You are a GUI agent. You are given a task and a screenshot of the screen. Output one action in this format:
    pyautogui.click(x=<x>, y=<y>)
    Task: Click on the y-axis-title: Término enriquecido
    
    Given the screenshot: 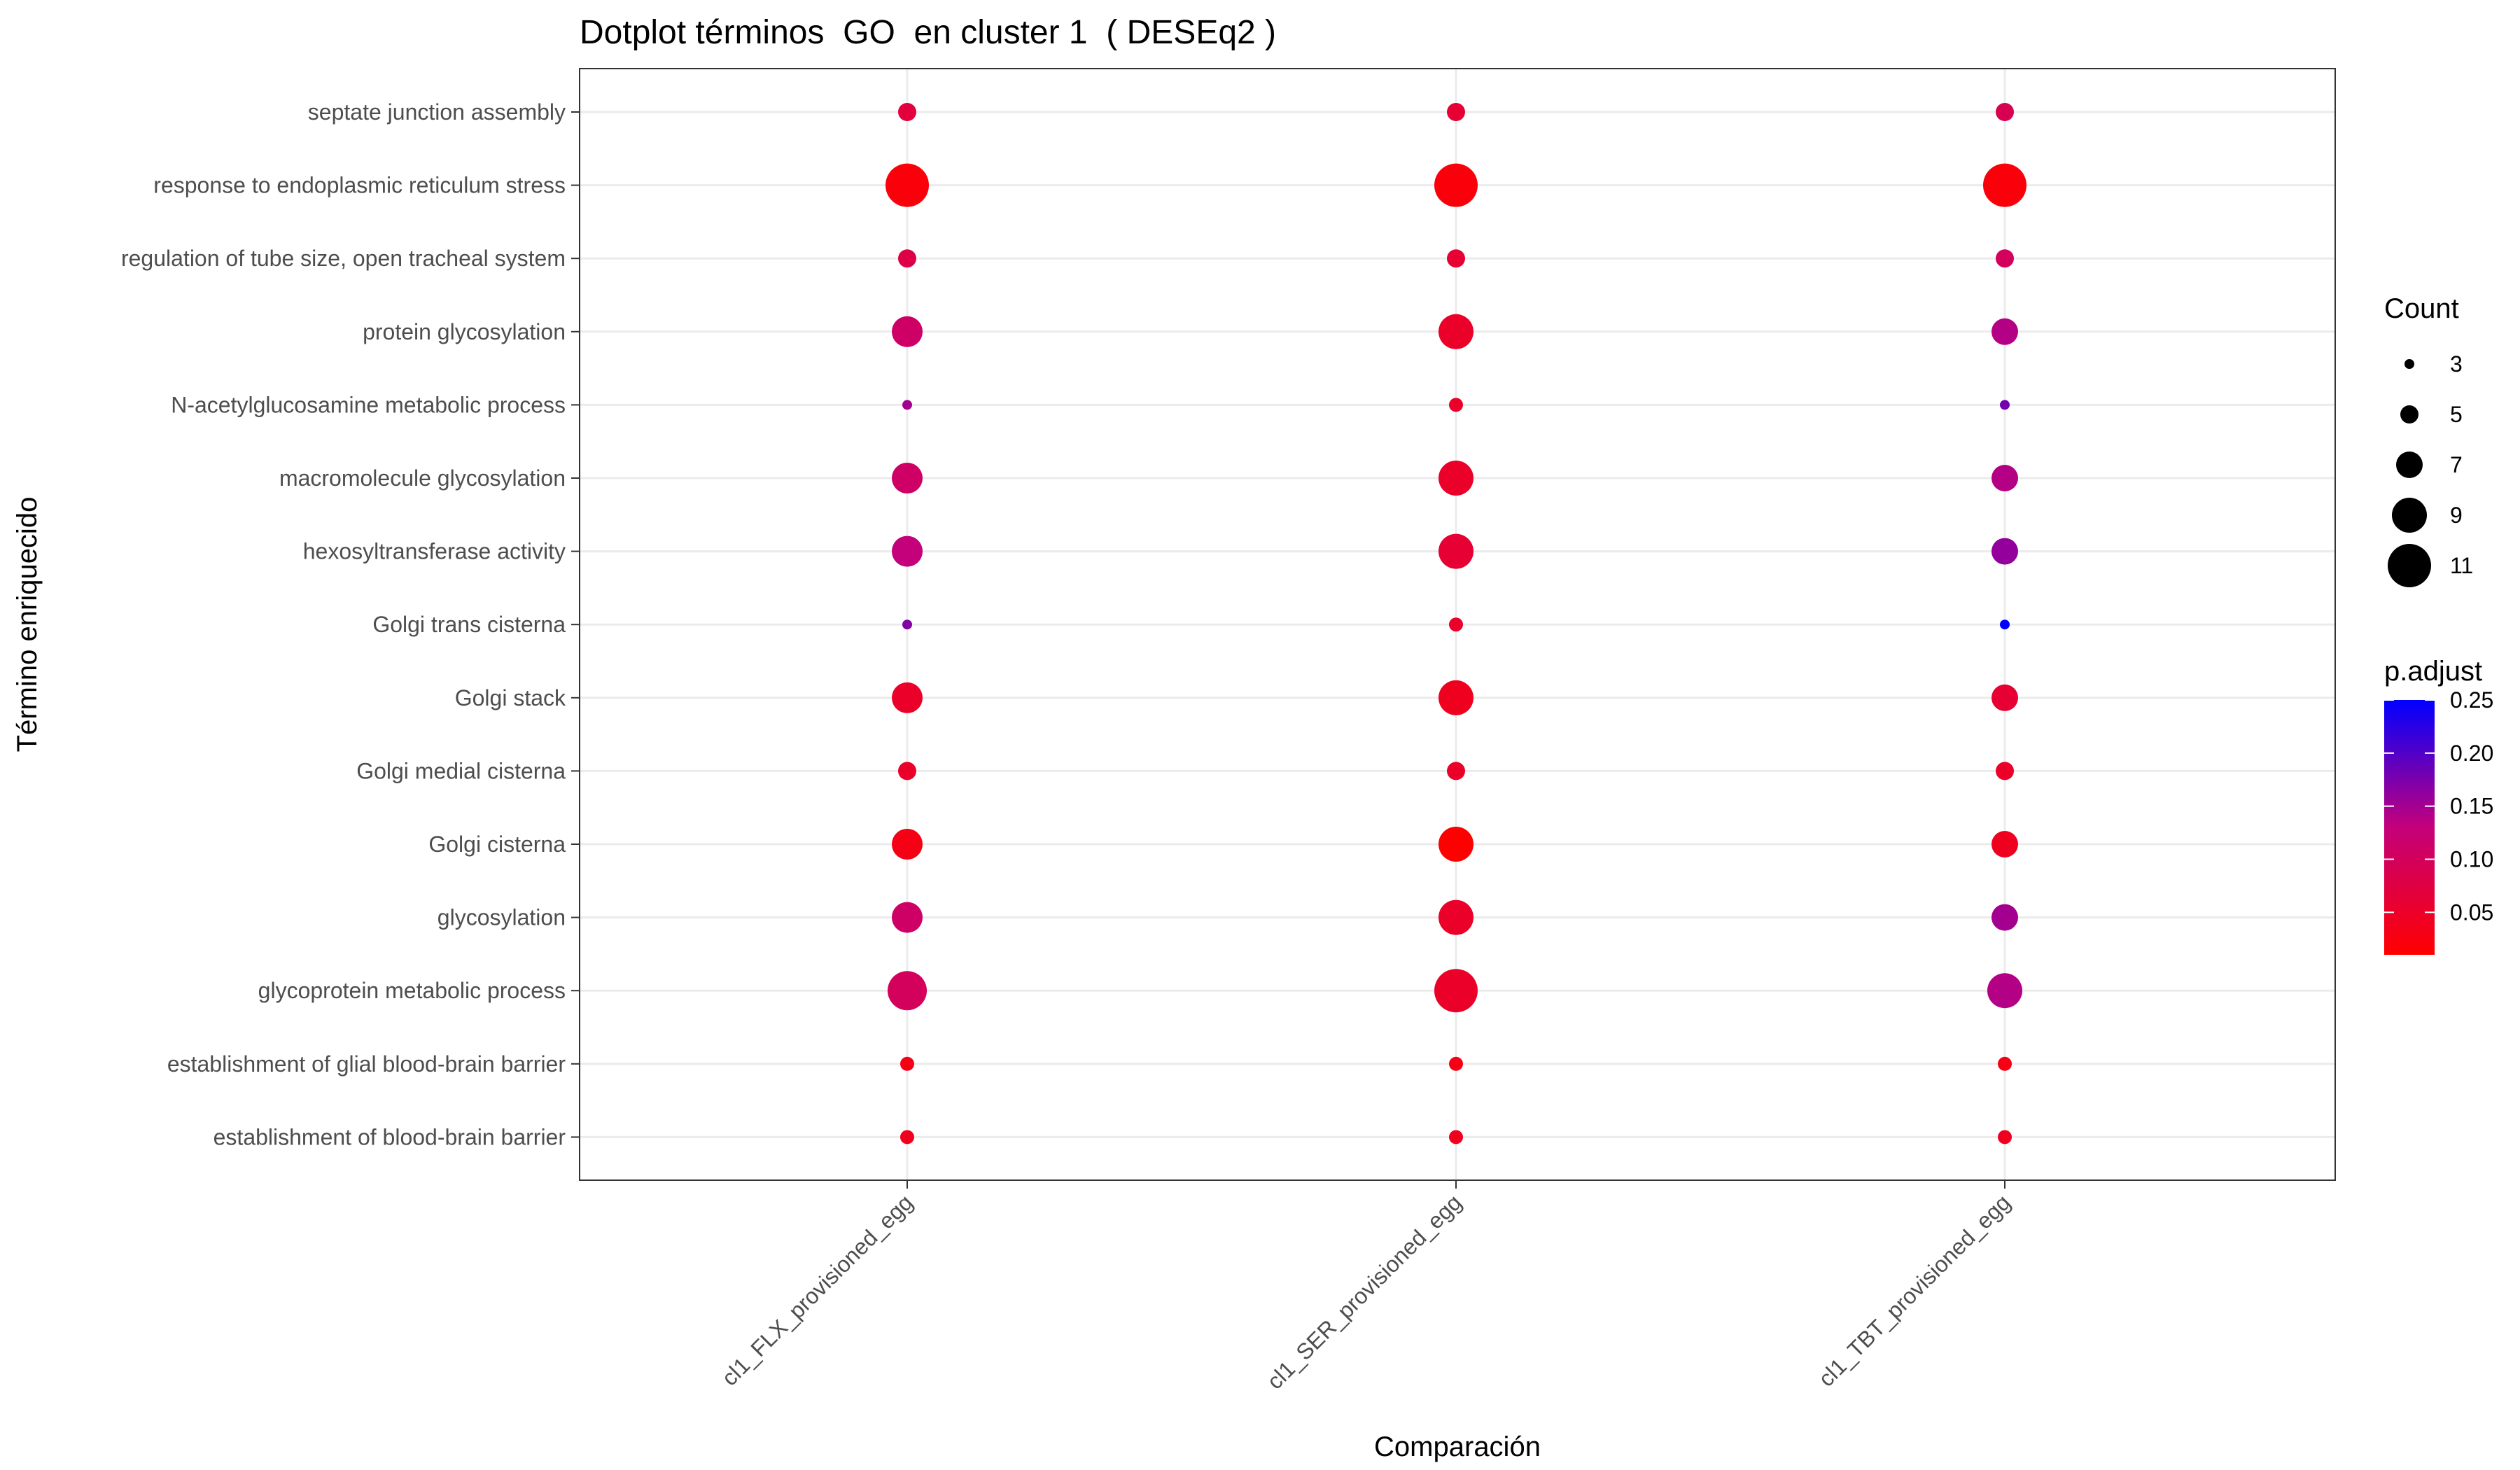 What is the action you would take?
    pyautogui.click(x=27, y=624)
    